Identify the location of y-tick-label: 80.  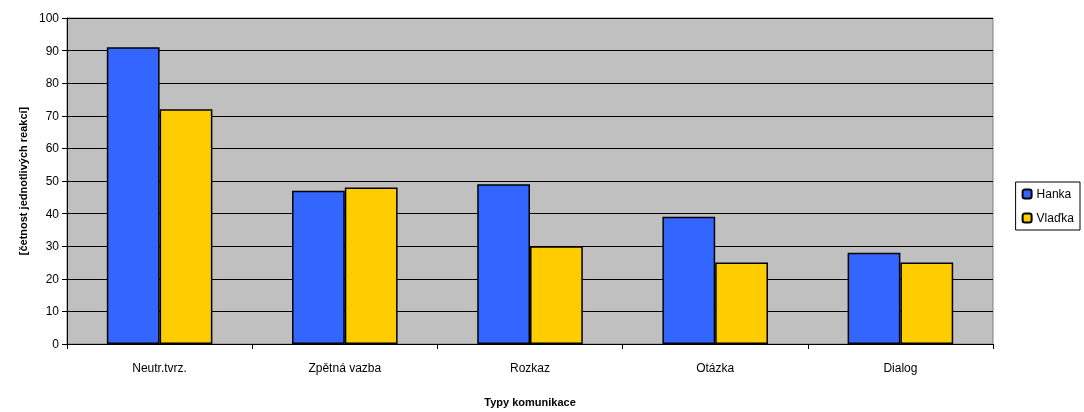
(52, 83).